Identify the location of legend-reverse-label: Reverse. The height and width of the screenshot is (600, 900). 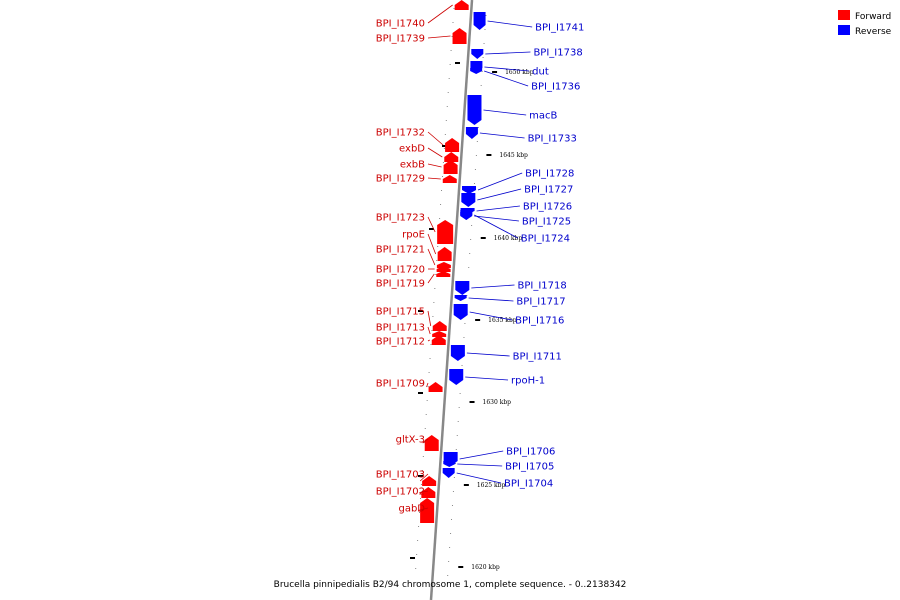
(873, 32).